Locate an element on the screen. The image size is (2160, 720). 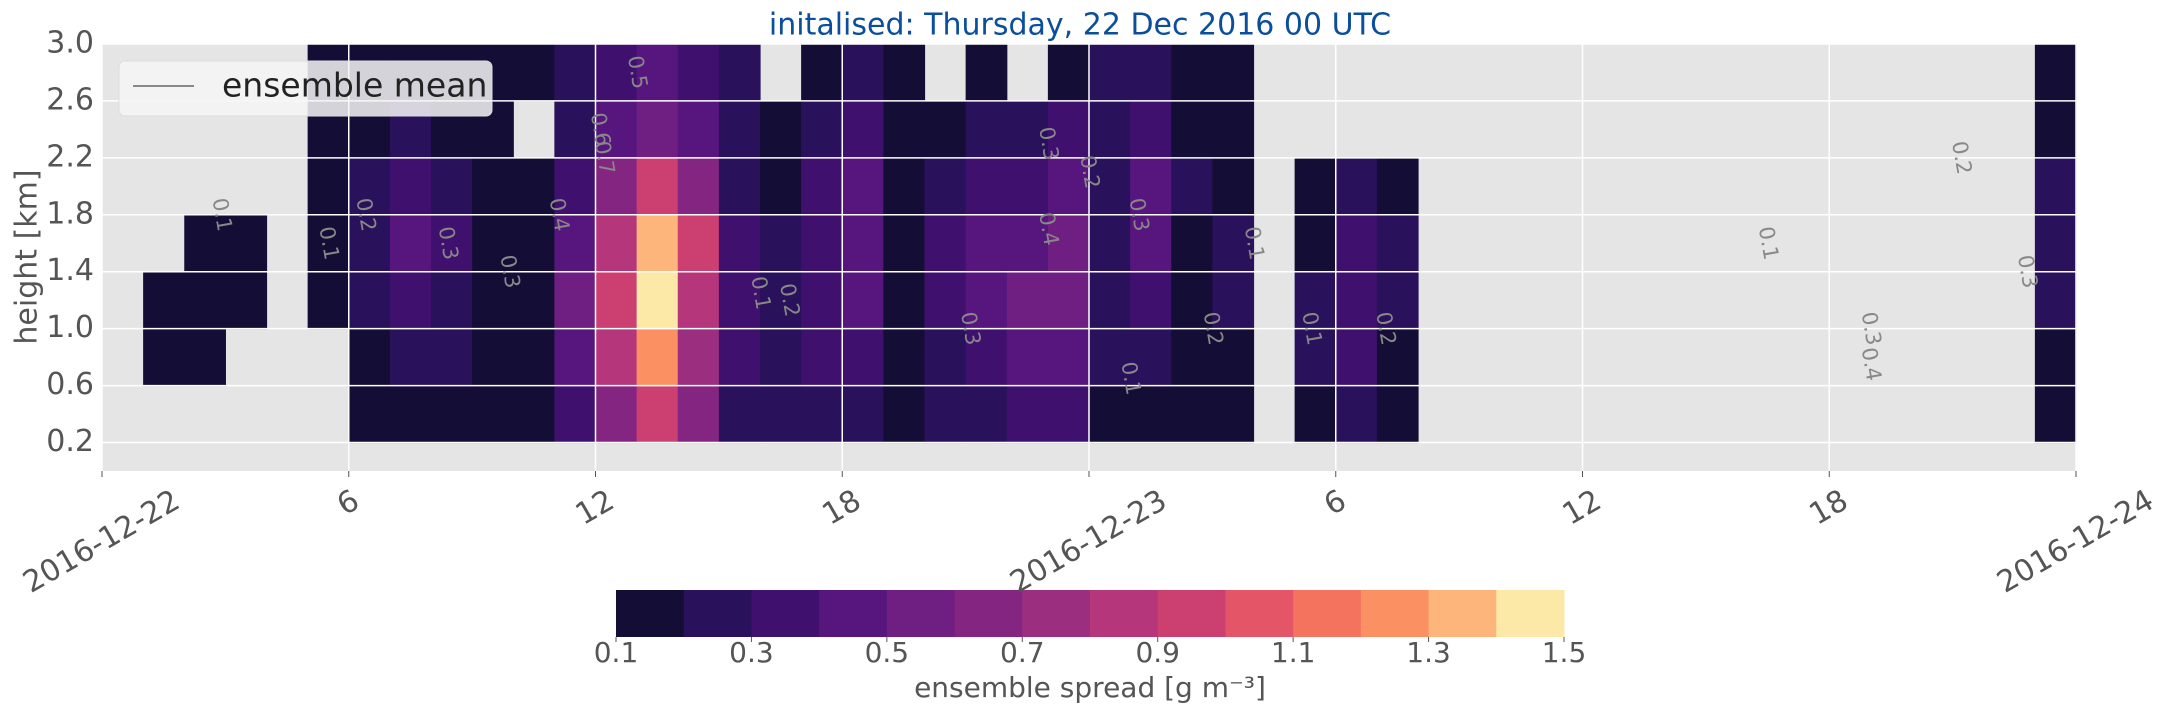
colorbar-tick-label: 1.1 is located at coordinates (1293, 652).